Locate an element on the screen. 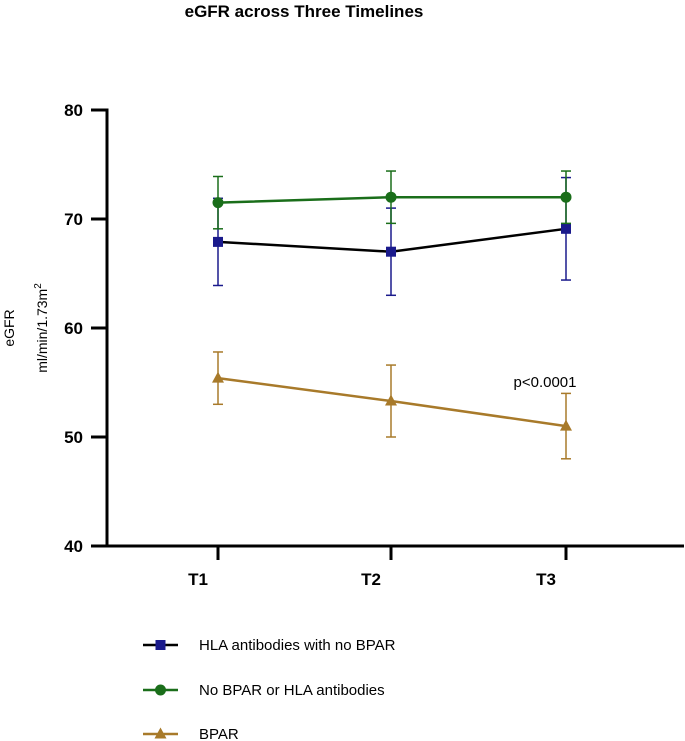 The width and height of the screenshot is (685, 741). y-axis-label-superscript: 2 is located at coordinates (38, 286).